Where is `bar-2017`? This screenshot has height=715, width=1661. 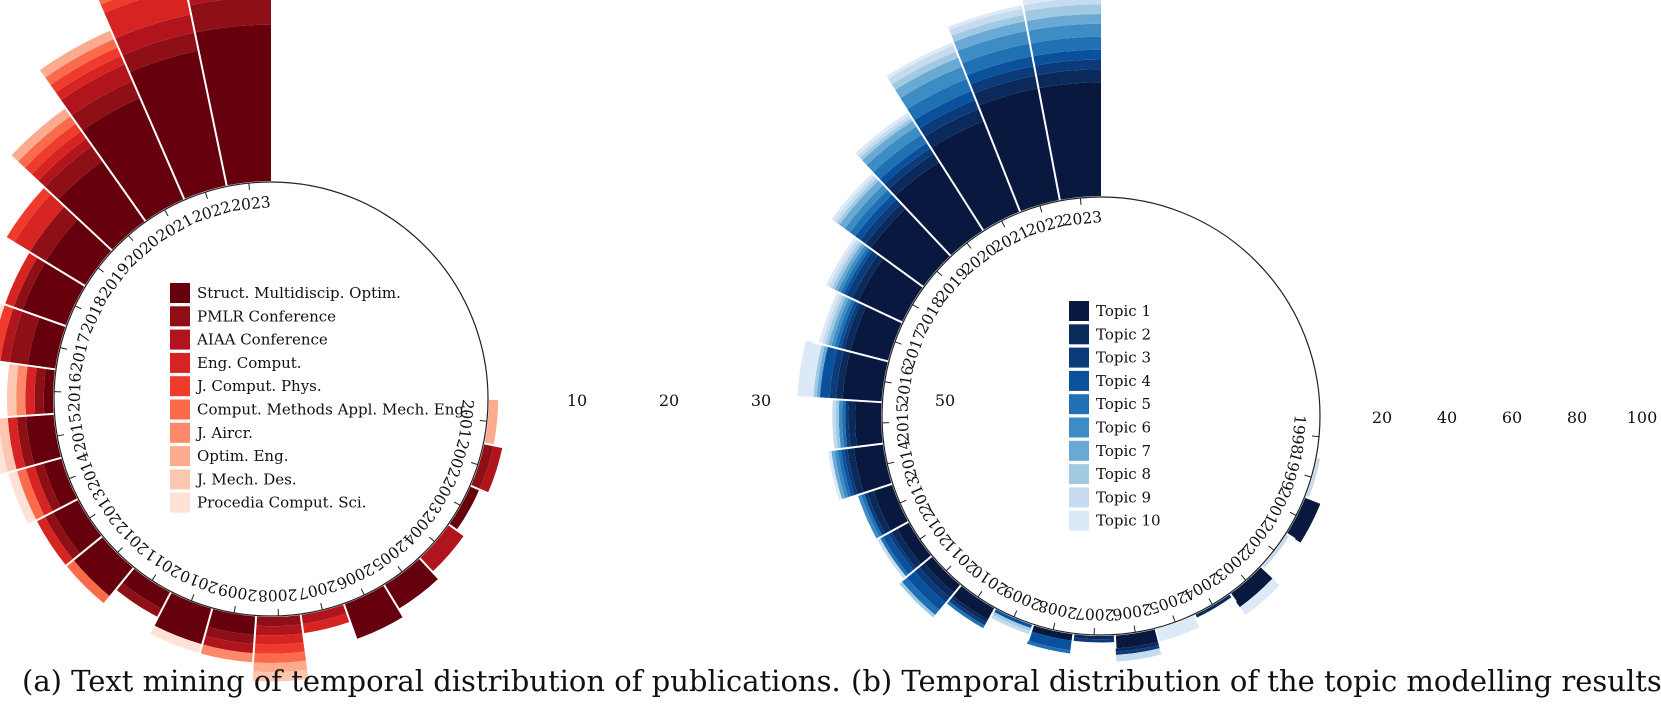
bar-2017 is located at coordinates (860, 326).